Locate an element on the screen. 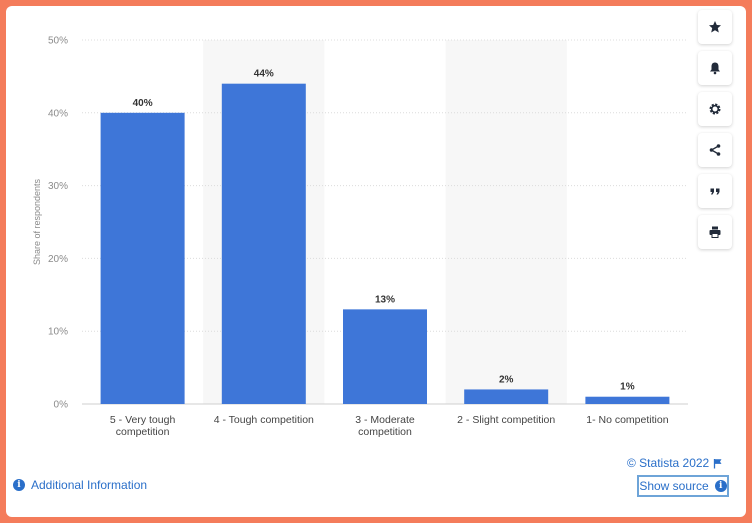 The width and height of the screenshot is (752, 523). data-label: 2% is located at coordinates (506, 379).